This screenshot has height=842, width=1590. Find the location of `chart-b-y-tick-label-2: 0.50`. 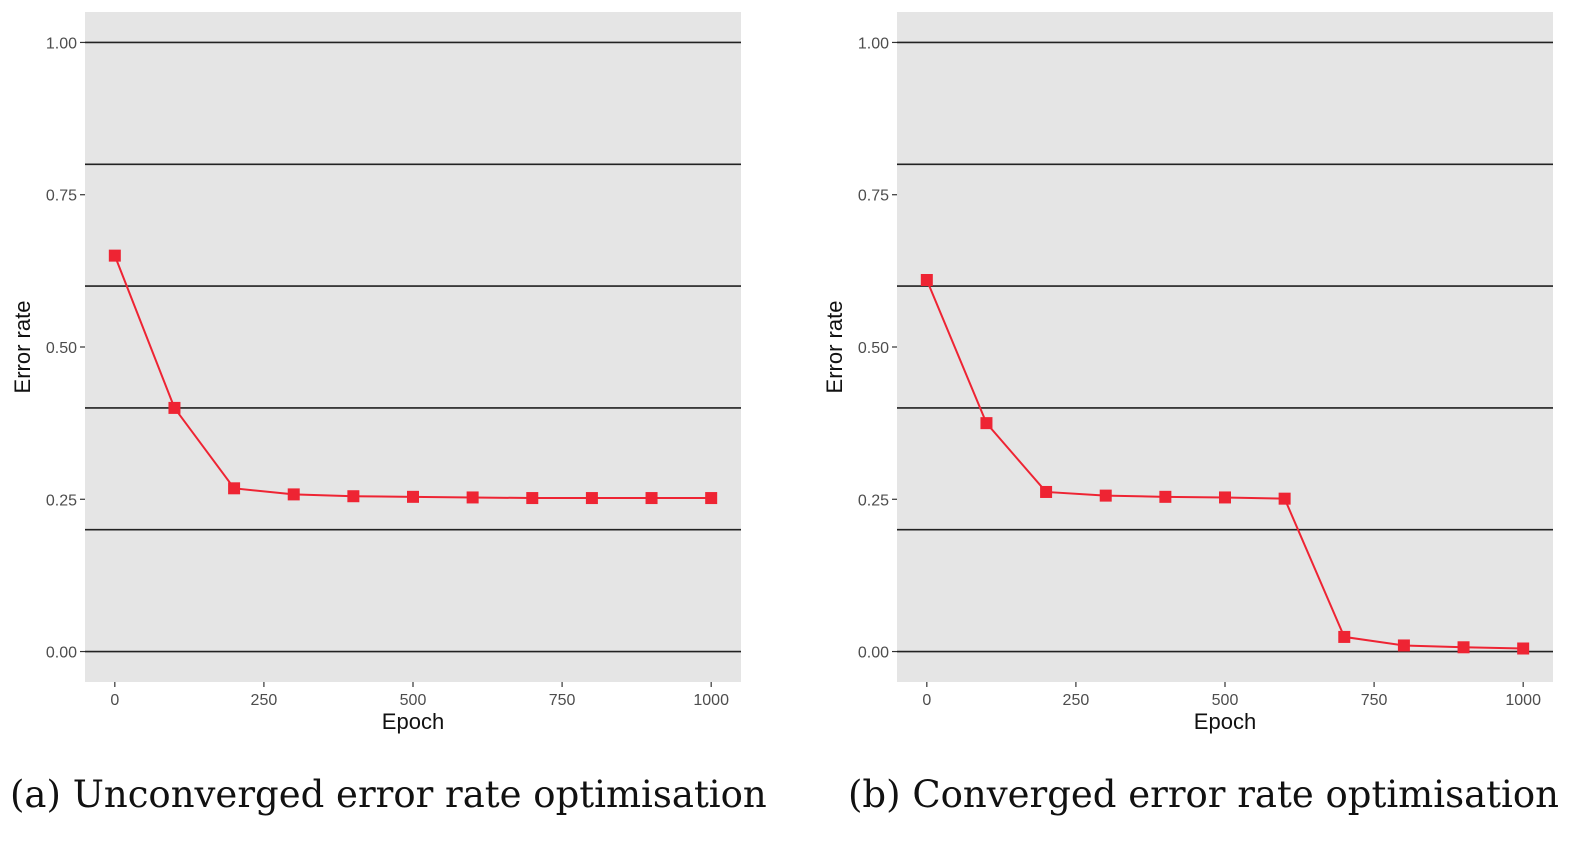

chart-b-y-tick-label-2: 0.50 is located at coordinates (873, 348).